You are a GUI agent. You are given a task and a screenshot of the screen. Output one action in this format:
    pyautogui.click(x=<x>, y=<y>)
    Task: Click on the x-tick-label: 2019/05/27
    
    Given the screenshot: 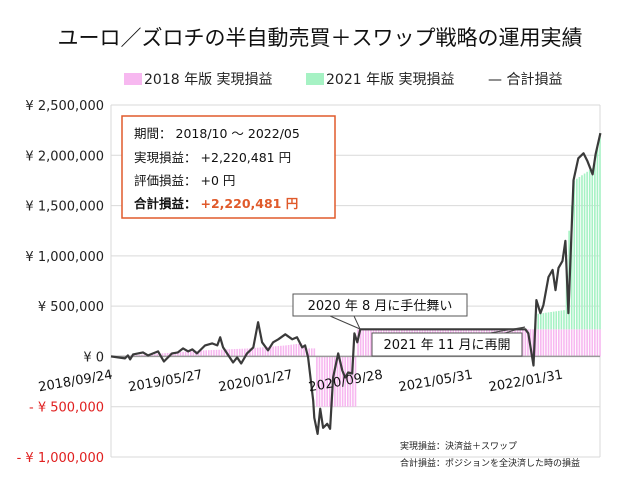 What is the action you would take?
    pyautogui.click(x=165, y=382)
    